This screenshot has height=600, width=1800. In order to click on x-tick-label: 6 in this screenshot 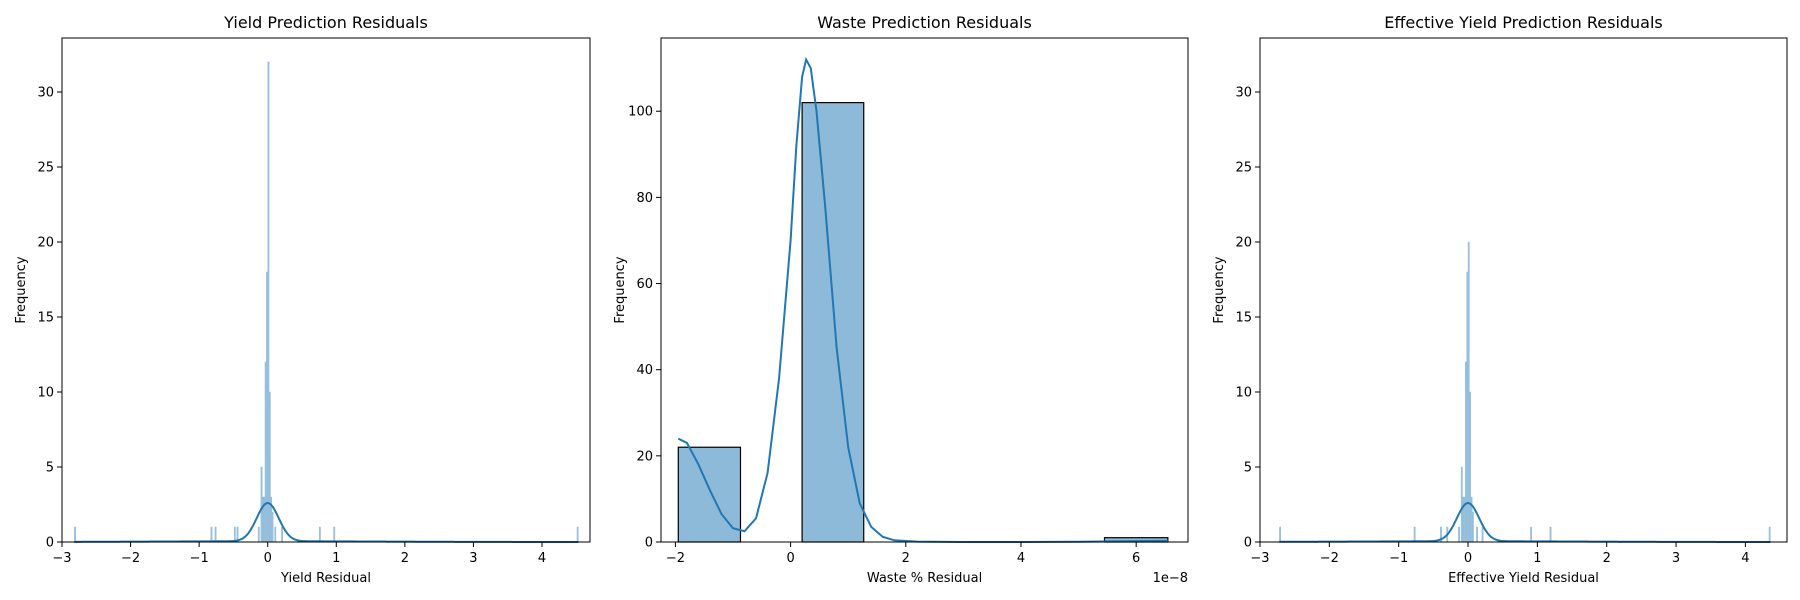, I will do `click(1136, 558)`.